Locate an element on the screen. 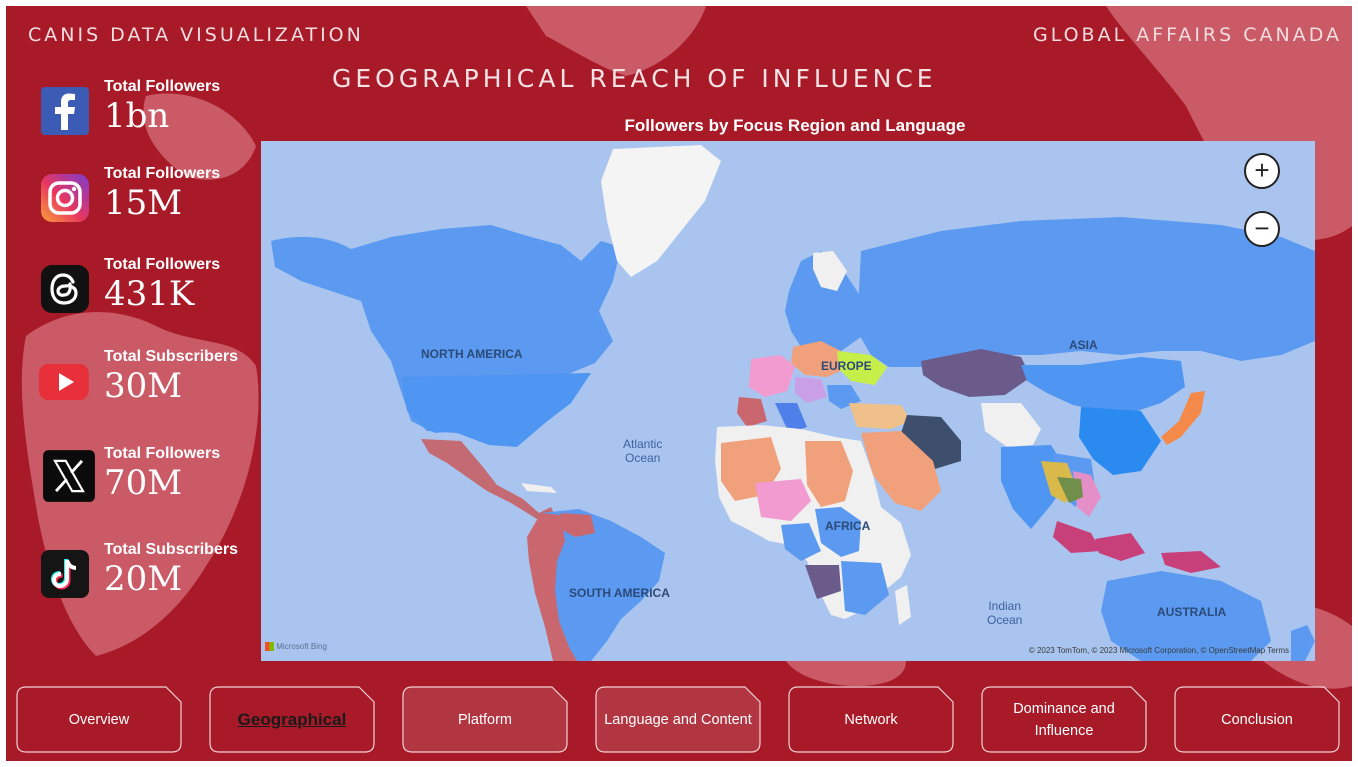  zoom-in-button: + is located at coordinates (1262, 171).